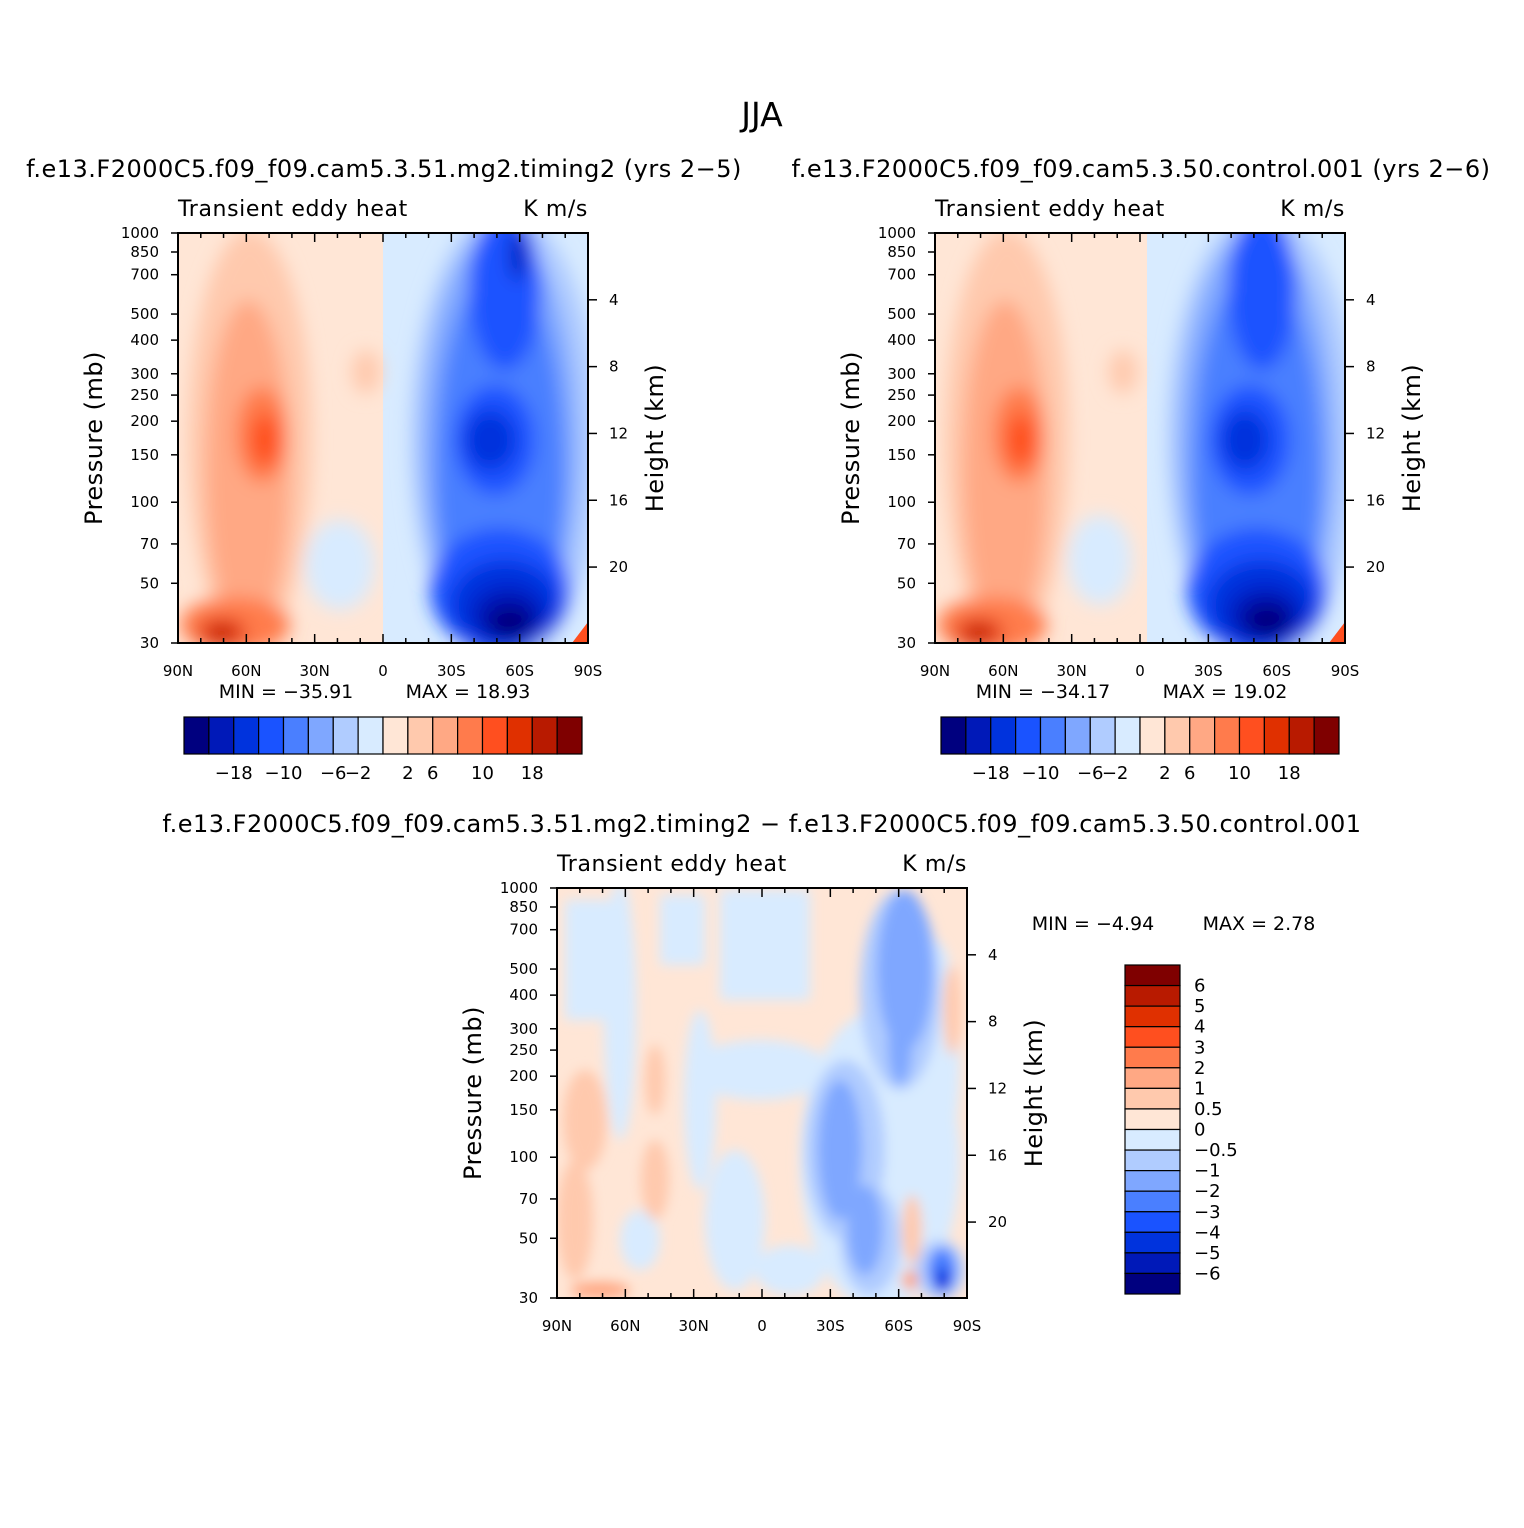 The width and height of the screenshot is (1524, 1528). Describe the element at coordinates (144, 421) in the screenshot. I see `y-tick-label: 200` at that location.